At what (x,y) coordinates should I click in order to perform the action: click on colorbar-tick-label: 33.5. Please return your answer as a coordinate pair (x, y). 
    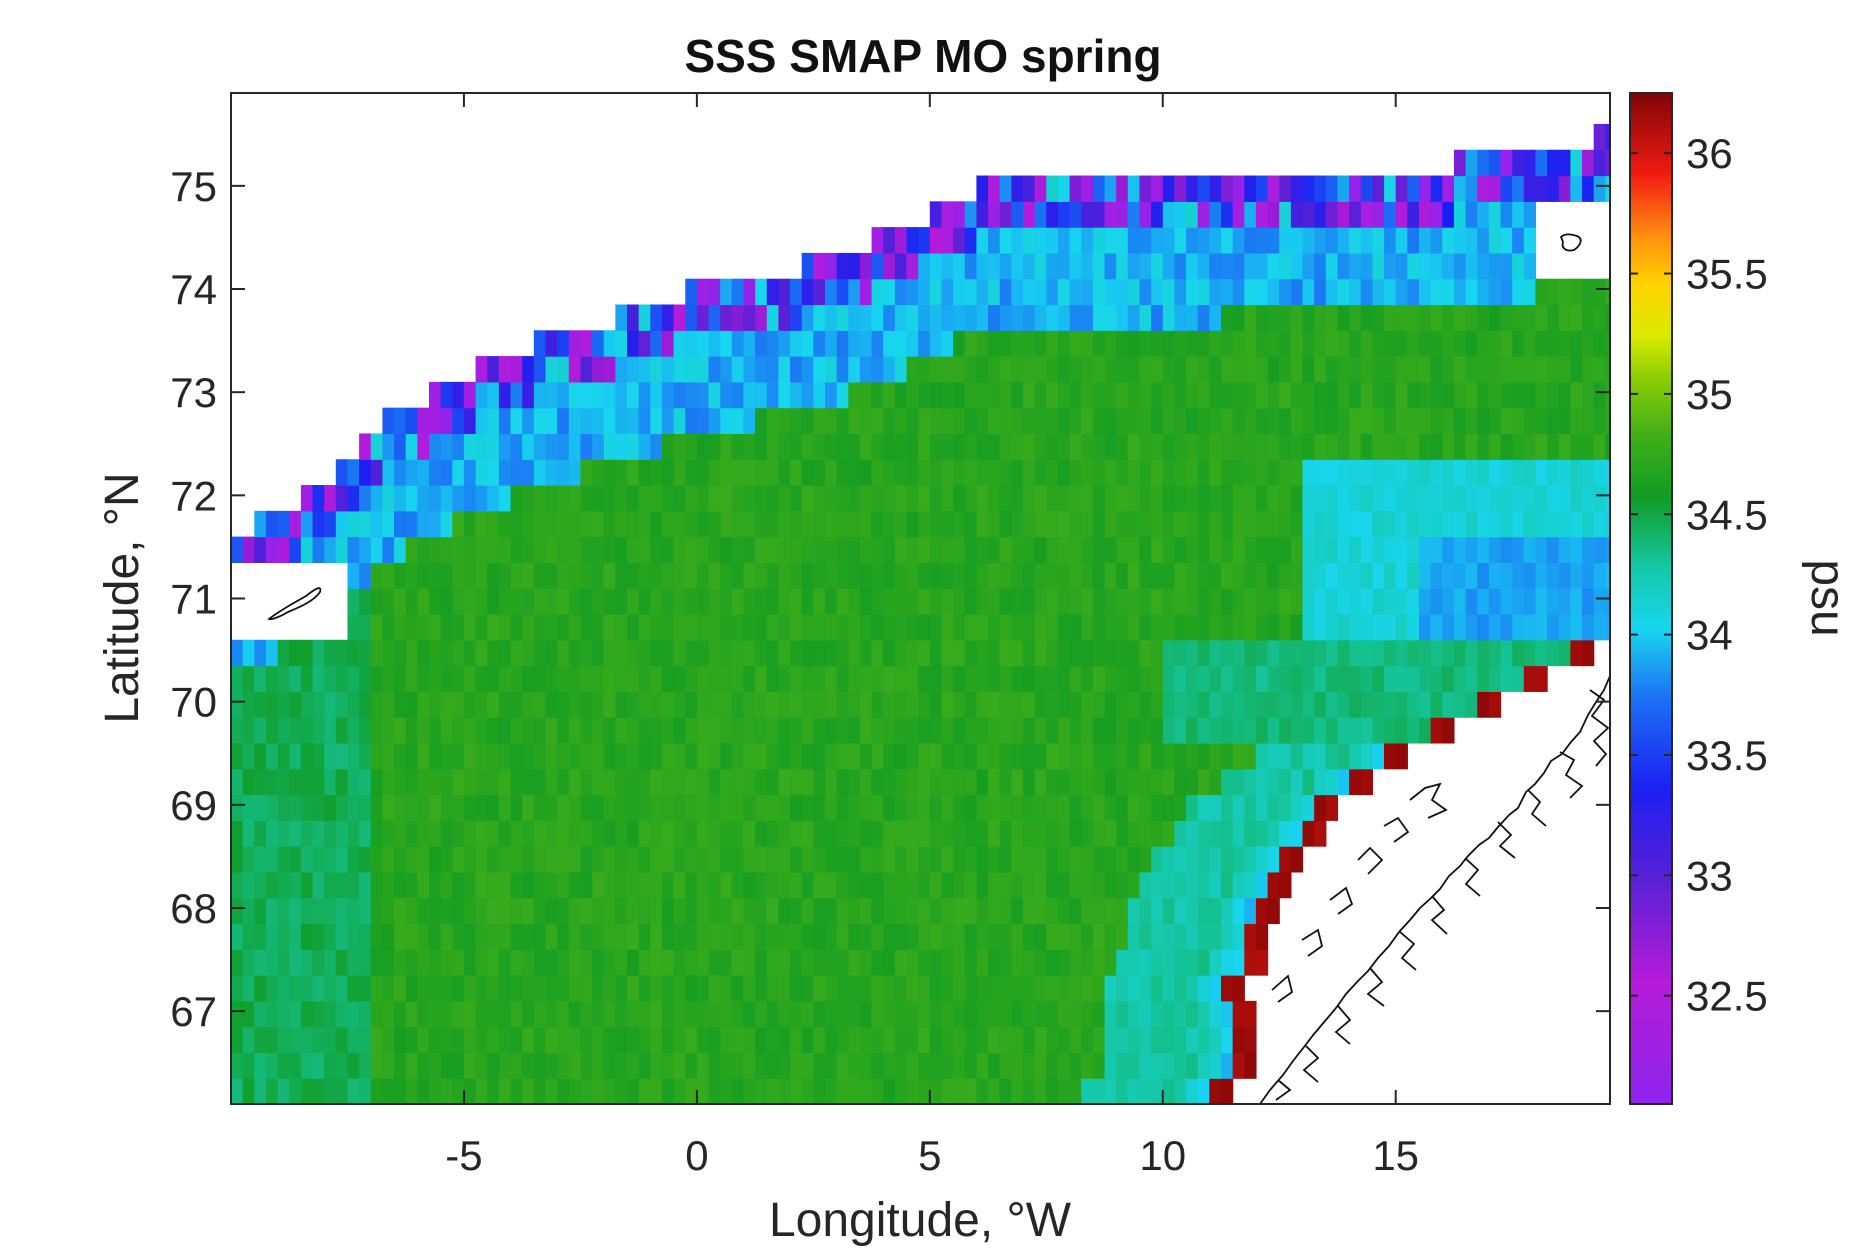
    Looking at the image, I should click on (1727, 755).